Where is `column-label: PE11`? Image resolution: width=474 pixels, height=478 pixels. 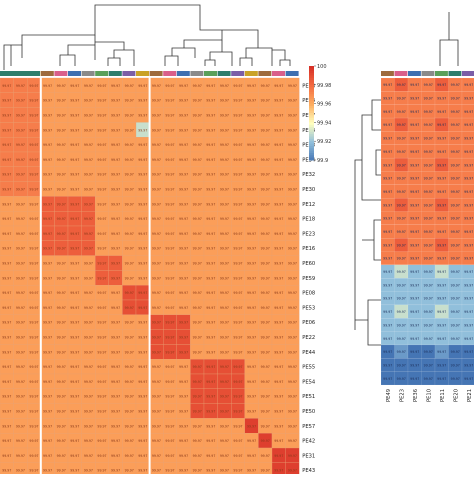 column-label: PE11 is located at coordinates (443, 395).